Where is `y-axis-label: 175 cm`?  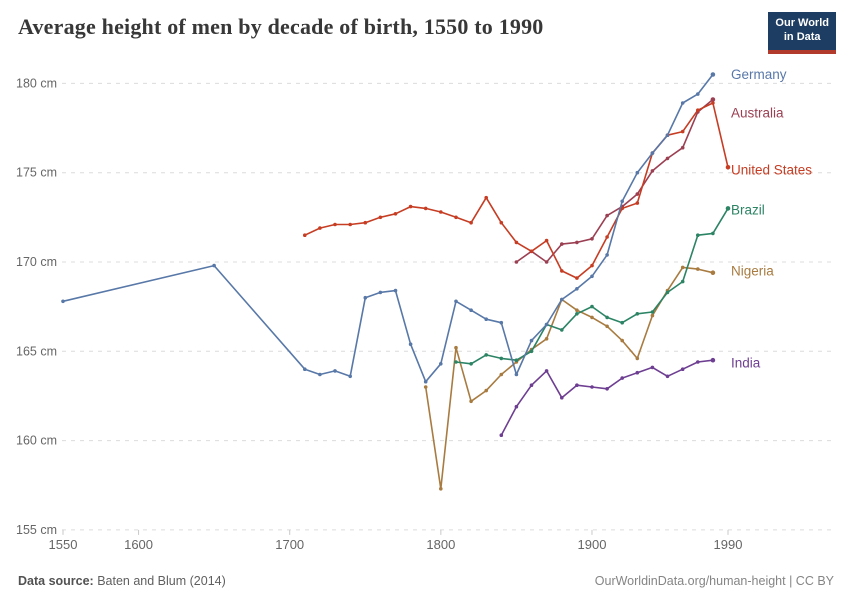 y-axis-label: 175 cm is located at coordinates (36, 173).